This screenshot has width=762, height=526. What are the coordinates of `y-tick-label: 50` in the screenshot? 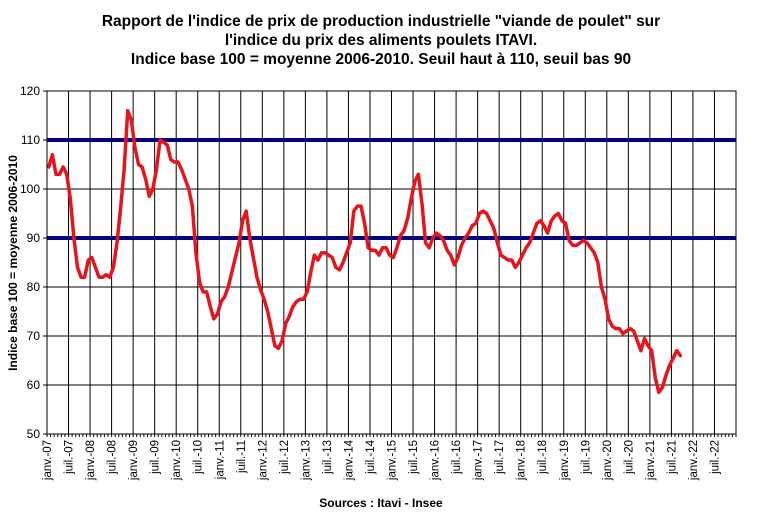 It's located at (34, 434).